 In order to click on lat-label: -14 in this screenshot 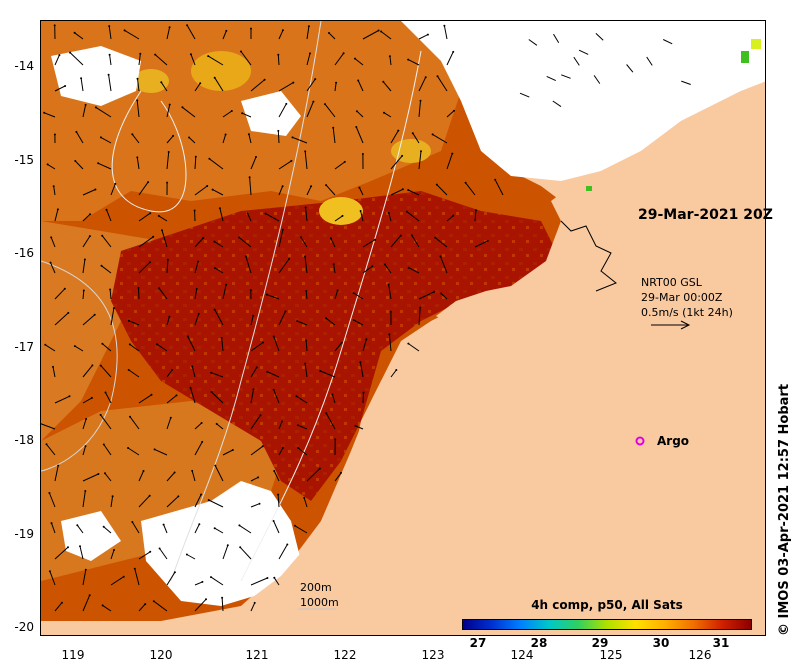, I will do `click(24, 66)`.